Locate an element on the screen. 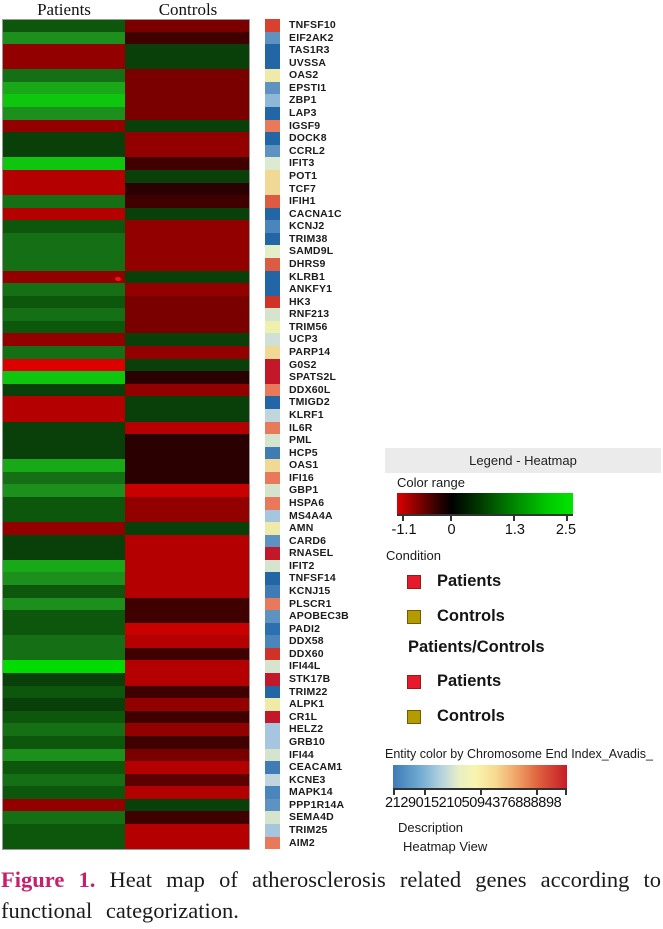 Image resolution: width=663 pixels, height=929 pixels. gene-label: PLSCR1 is located at coordinates (310, 603).